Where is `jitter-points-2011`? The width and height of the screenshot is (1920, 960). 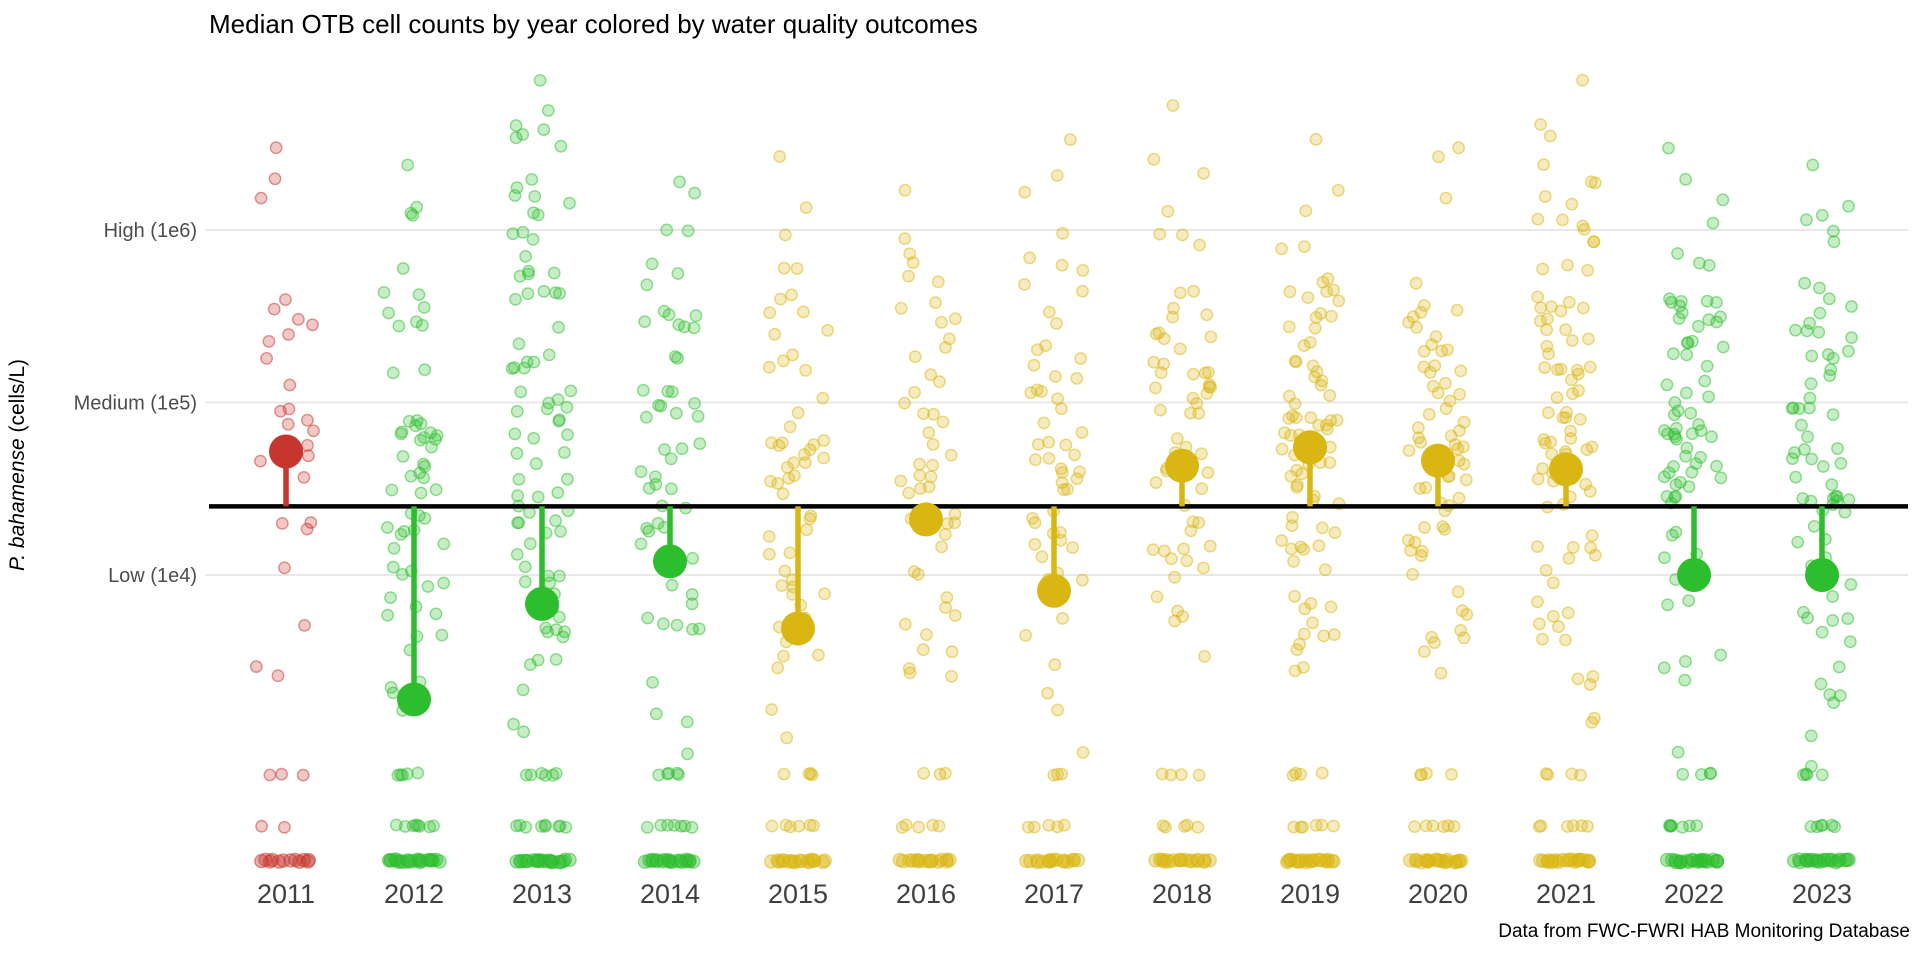 jitter-points-2011 is located at coordinates (284, 505).